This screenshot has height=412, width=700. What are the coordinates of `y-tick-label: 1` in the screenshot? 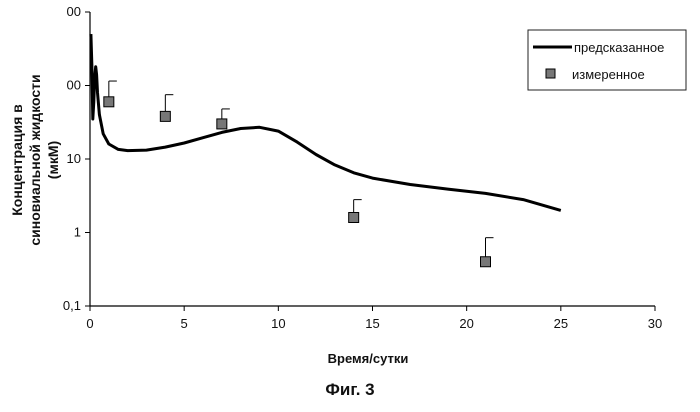 It's located at (77, 232).